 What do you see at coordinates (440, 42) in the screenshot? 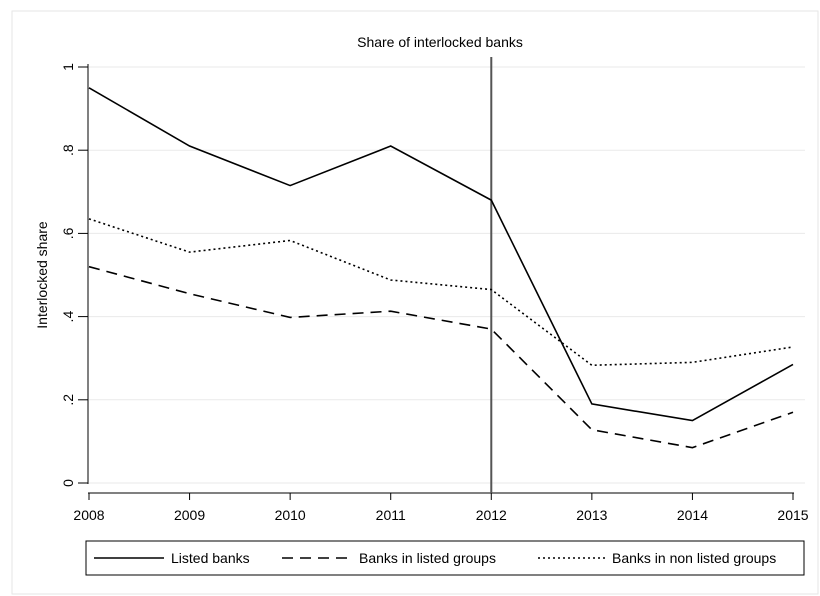
I see `chart-title: Share of interlocked banks` at bounding box center [440, 42].